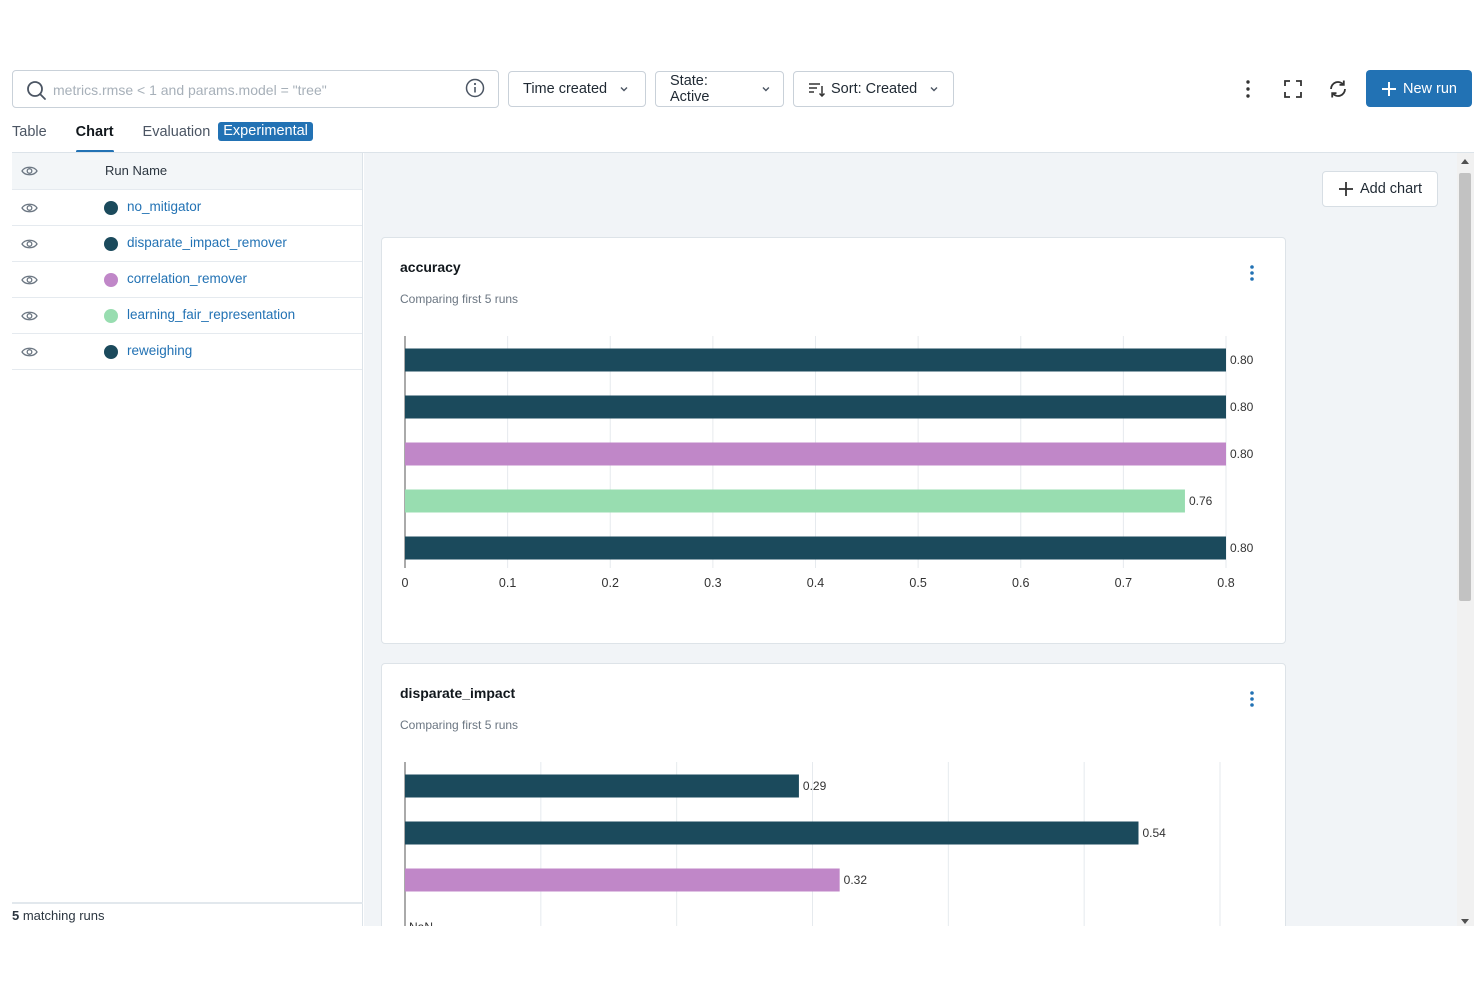  Describe the element at coordinates (187, 171) in the screenshot. I see `run-list-header: Run Name` at that location.